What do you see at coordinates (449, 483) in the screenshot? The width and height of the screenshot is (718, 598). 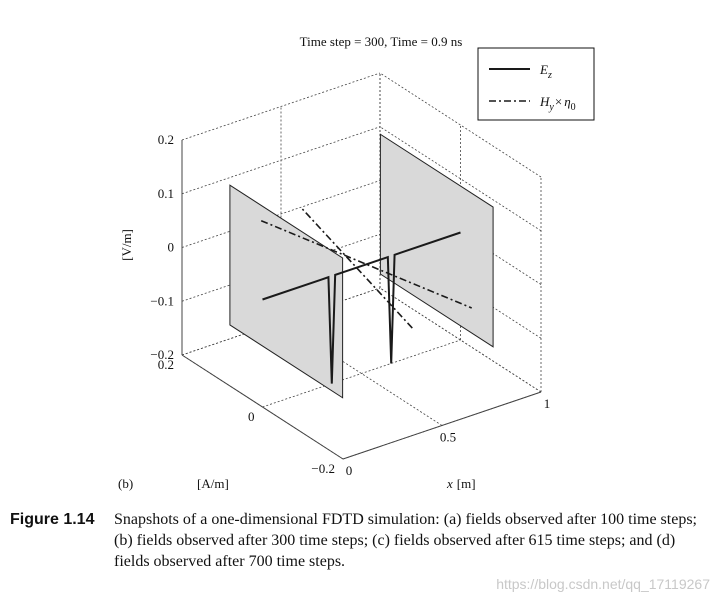 I see `x-axis-var: x` at bounding box center [449, 483].